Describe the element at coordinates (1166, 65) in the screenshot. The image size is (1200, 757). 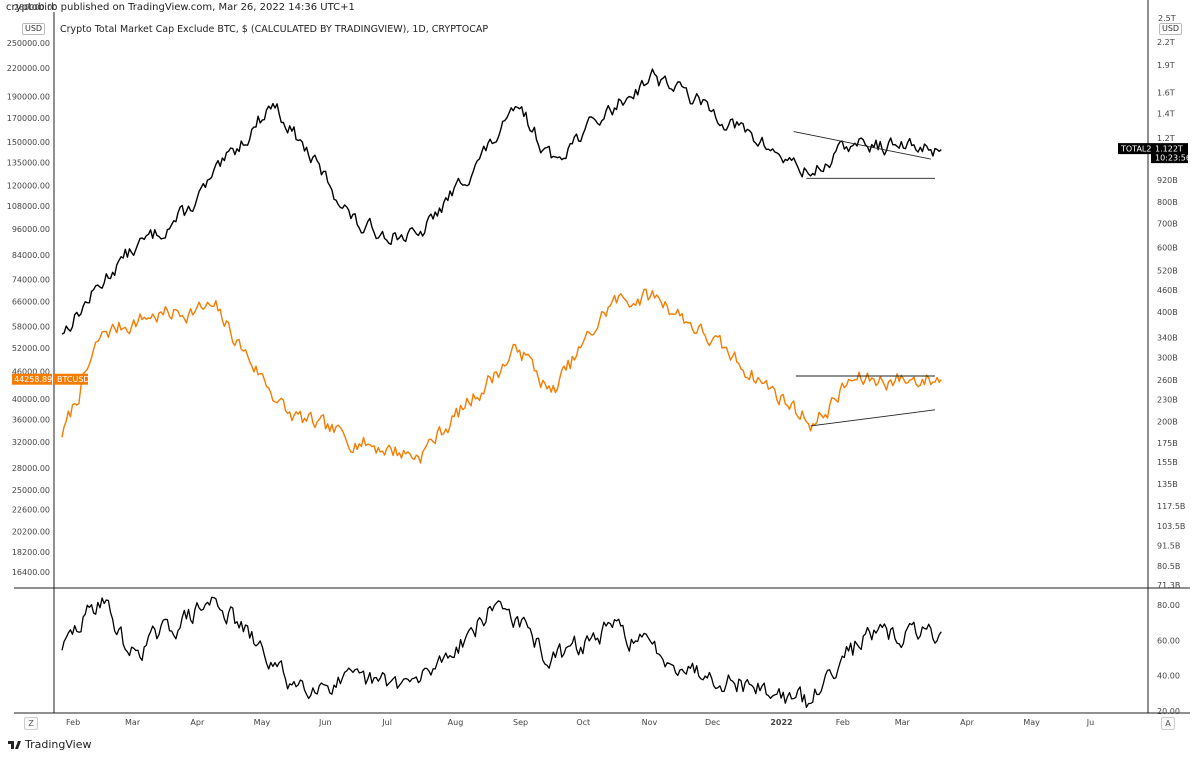
I see `right-y-tick-label: 1.9T` at that location.